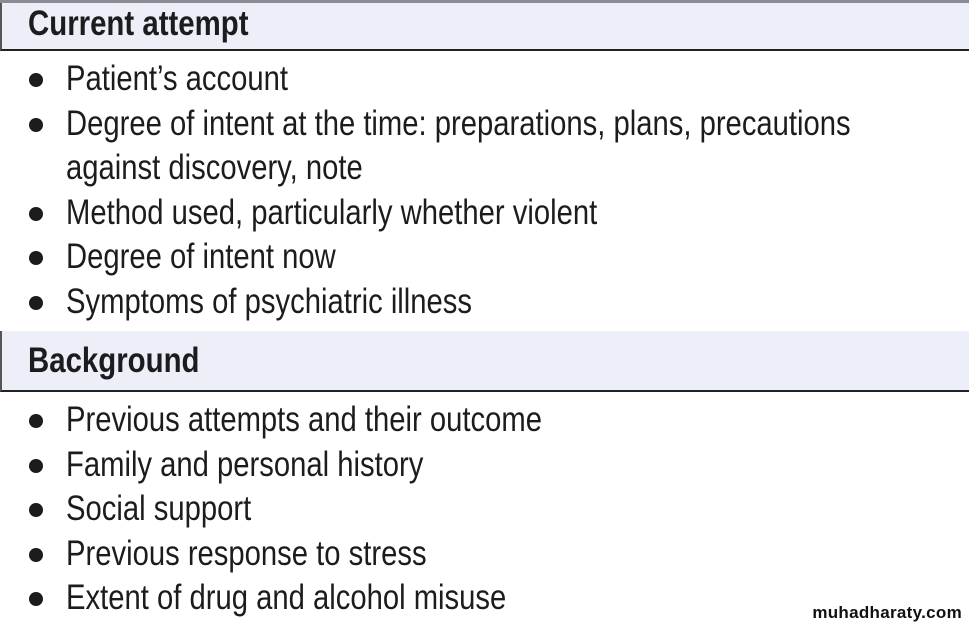 This screenshot has width=969, height=631. What do you see at coordinates (304, 419) in the screenshot?
I see `list-item-text: Previous attempts and their outcome` at bounding box center [304, 419].